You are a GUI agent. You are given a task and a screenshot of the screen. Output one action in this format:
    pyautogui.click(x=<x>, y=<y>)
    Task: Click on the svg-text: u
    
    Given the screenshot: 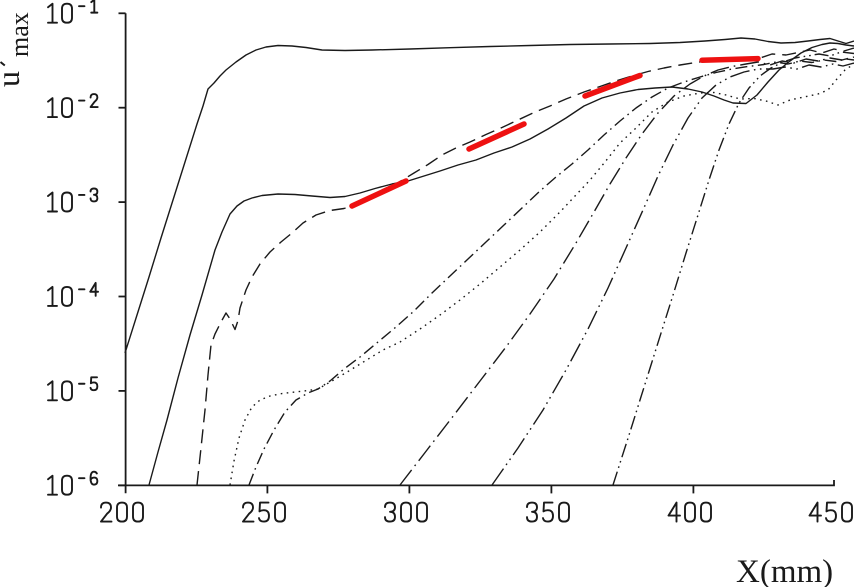 What is the action you would take?
    pyautogui.click(x=13, y=79)
    